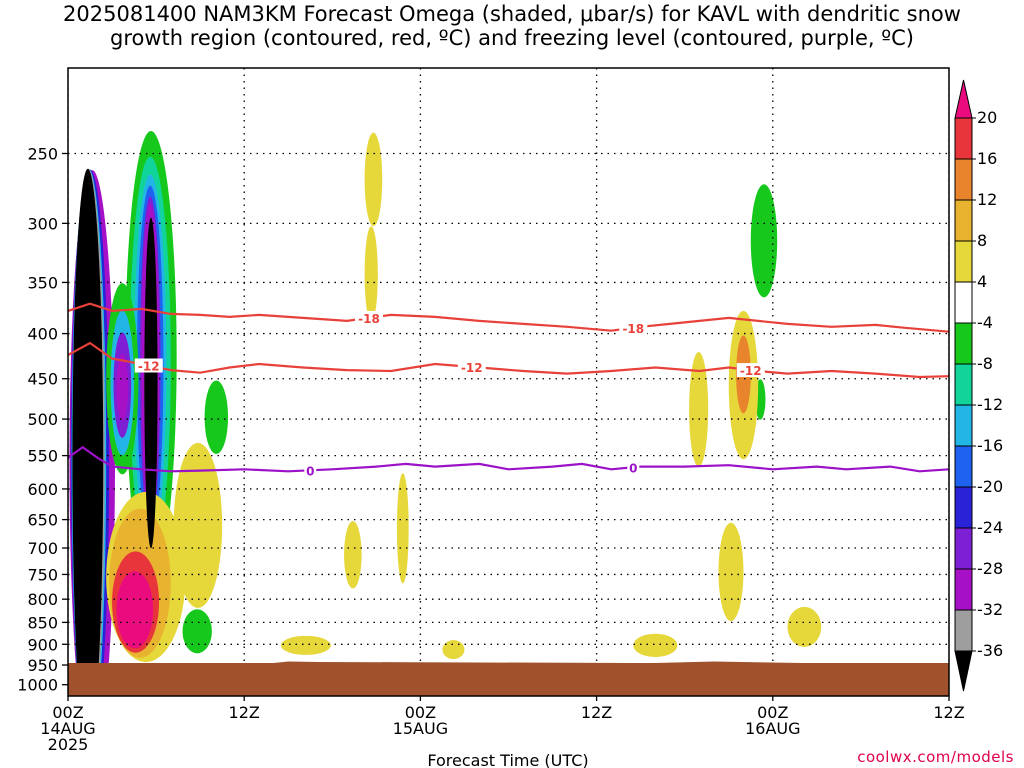 The height and width of the screenshot is (768, 1024). What do you see at coordinates (42, 379) in the screenshot?
I see `y-tick-label: 450` at bounding box center [42, 379].